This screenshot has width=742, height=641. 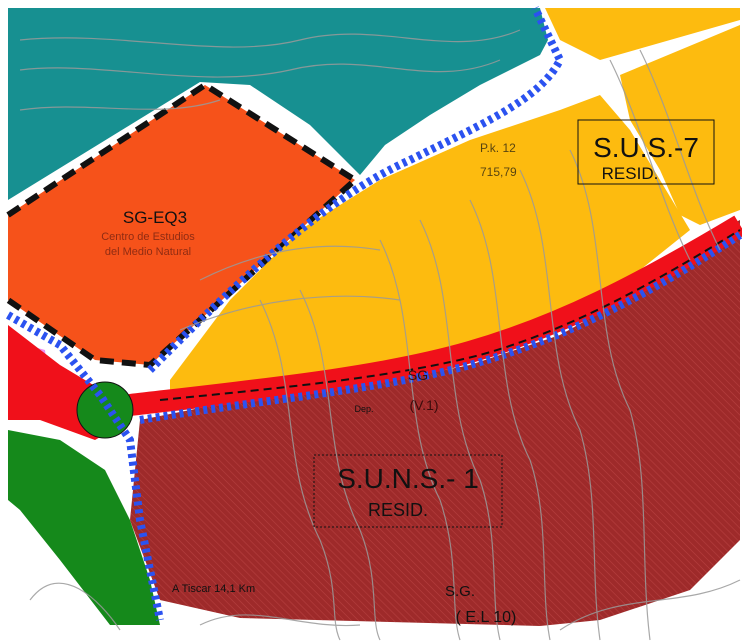 What do you see at coordinates (460, 591) in the screenshot?
I see `sg-el-label: S.G.` at bounding box center [460, 591].